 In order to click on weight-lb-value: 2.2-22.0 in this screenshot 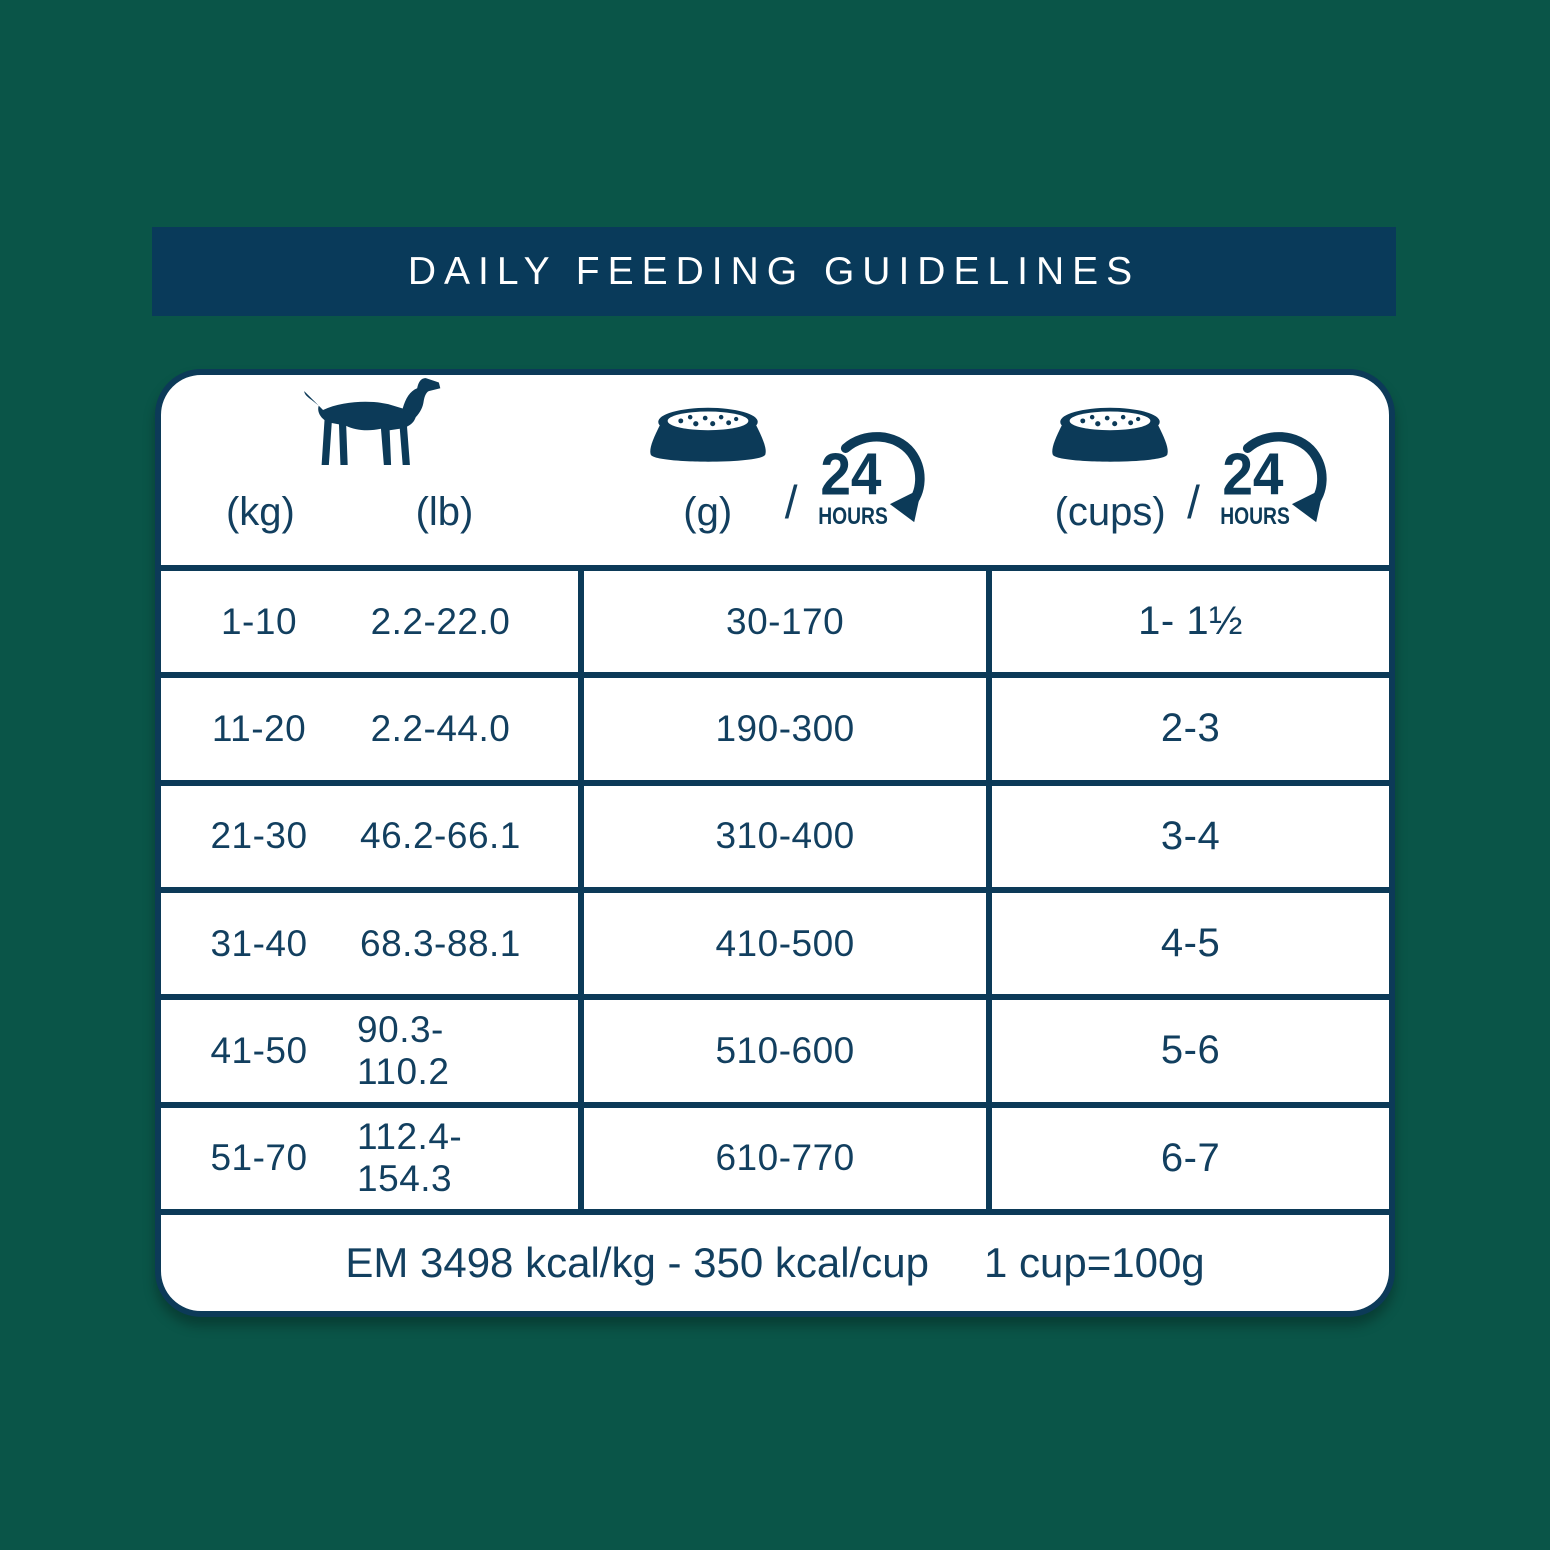, I will do `click(440, 621)`.